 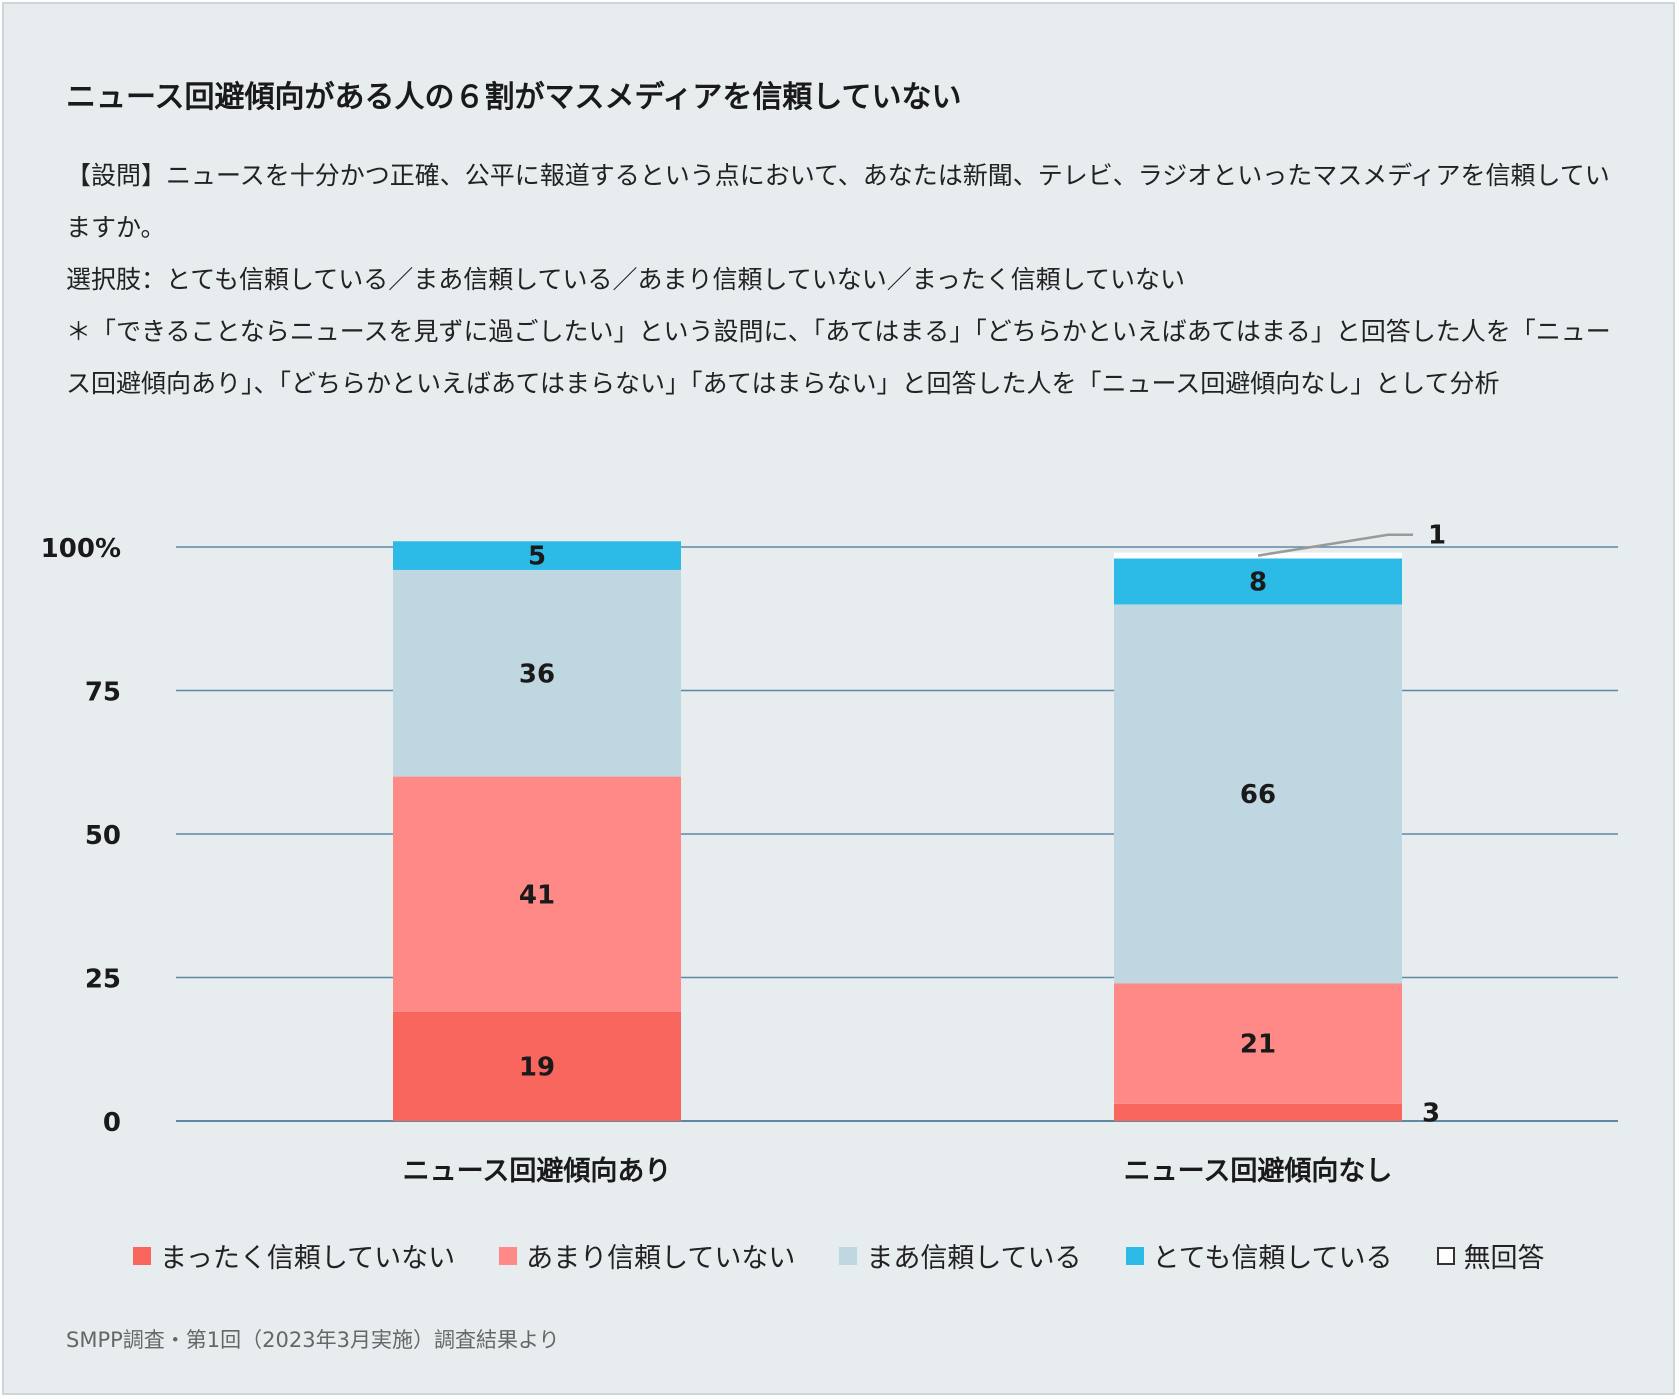 I want to click on legend-item: あまり信頼していない, so click(x=647, y=1255).